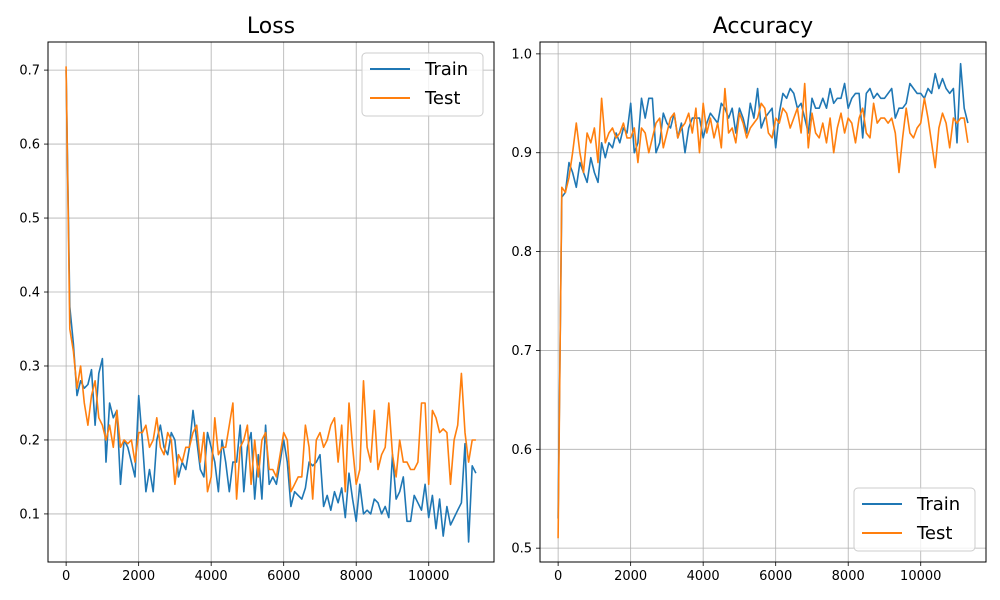  What do you see at coordinates (29, 145) in the screenshot?
I see `loss-y-tick-label-5: 0.6` at bounding box center [29, 145].